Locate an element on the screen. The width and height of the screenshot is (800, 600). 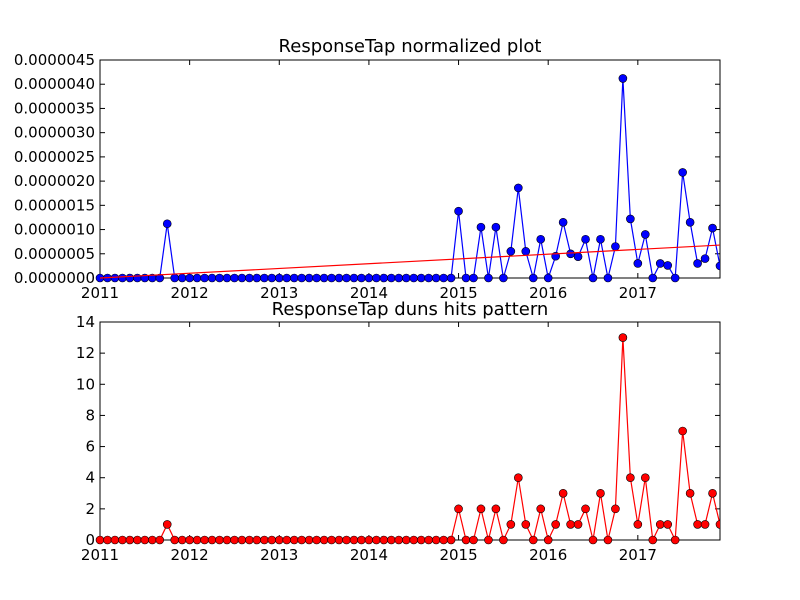
x-tick-label: 2017 is located at coordinates (638, 555).